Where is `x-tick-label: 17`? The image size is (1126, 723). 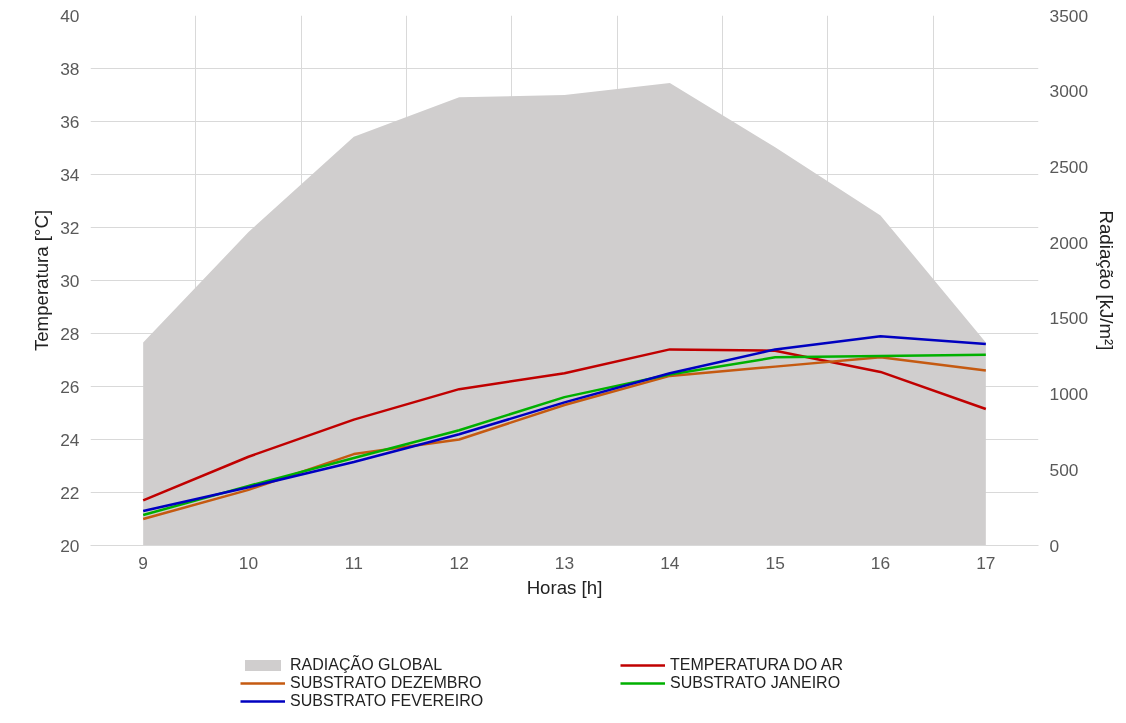 x-tick-label: 17 is located at coordinates (986, 562).